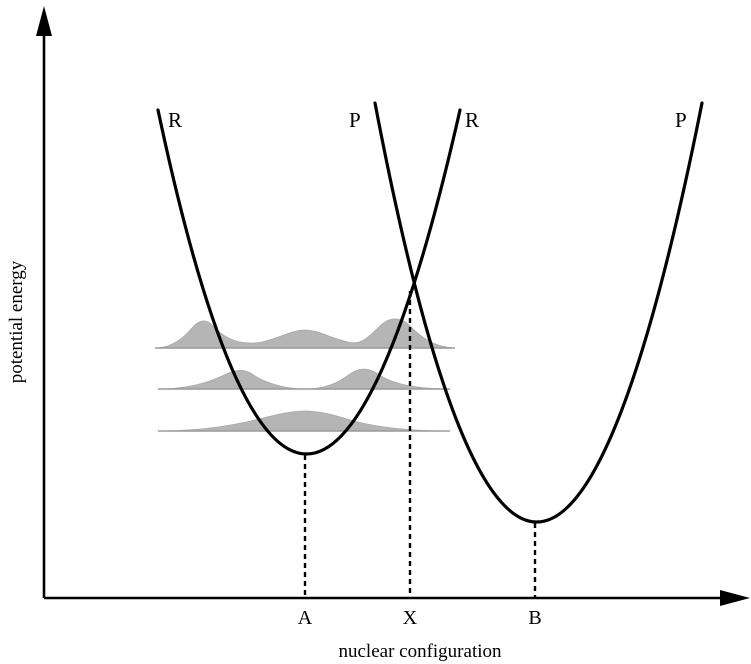 This screenshot has width=751, height=664. I want to click on vibrational-states, so click(305, 375).